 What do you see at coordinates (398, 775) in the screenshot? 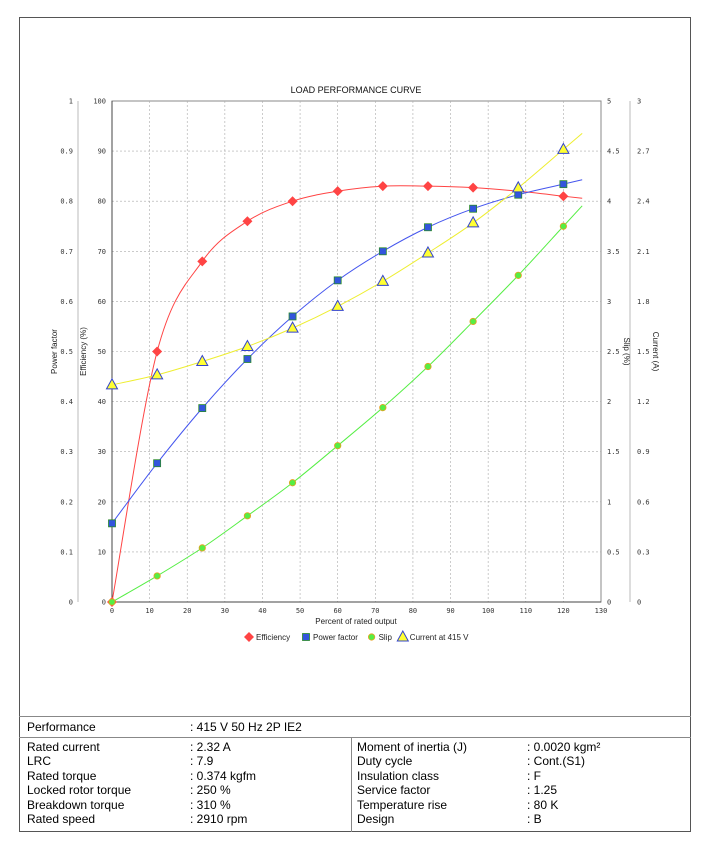
I see `spec-right-label: Insulation class` at bounding box center [398, 775].